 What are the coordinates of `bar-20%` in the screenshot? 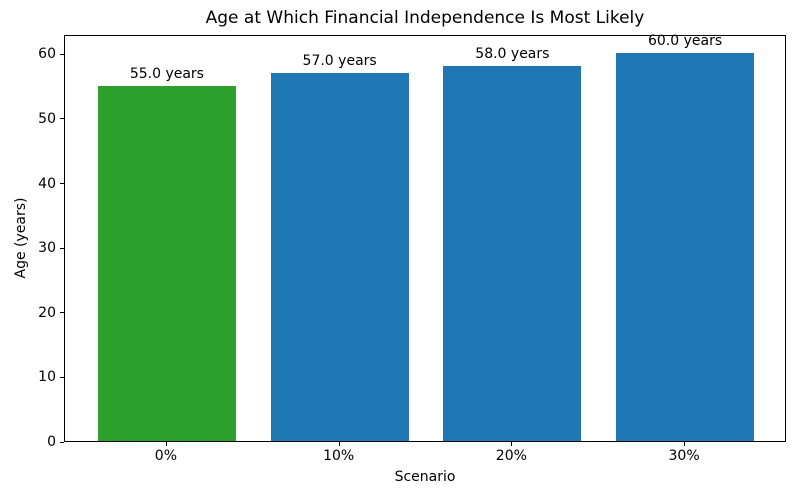 It's located at (512, 253).